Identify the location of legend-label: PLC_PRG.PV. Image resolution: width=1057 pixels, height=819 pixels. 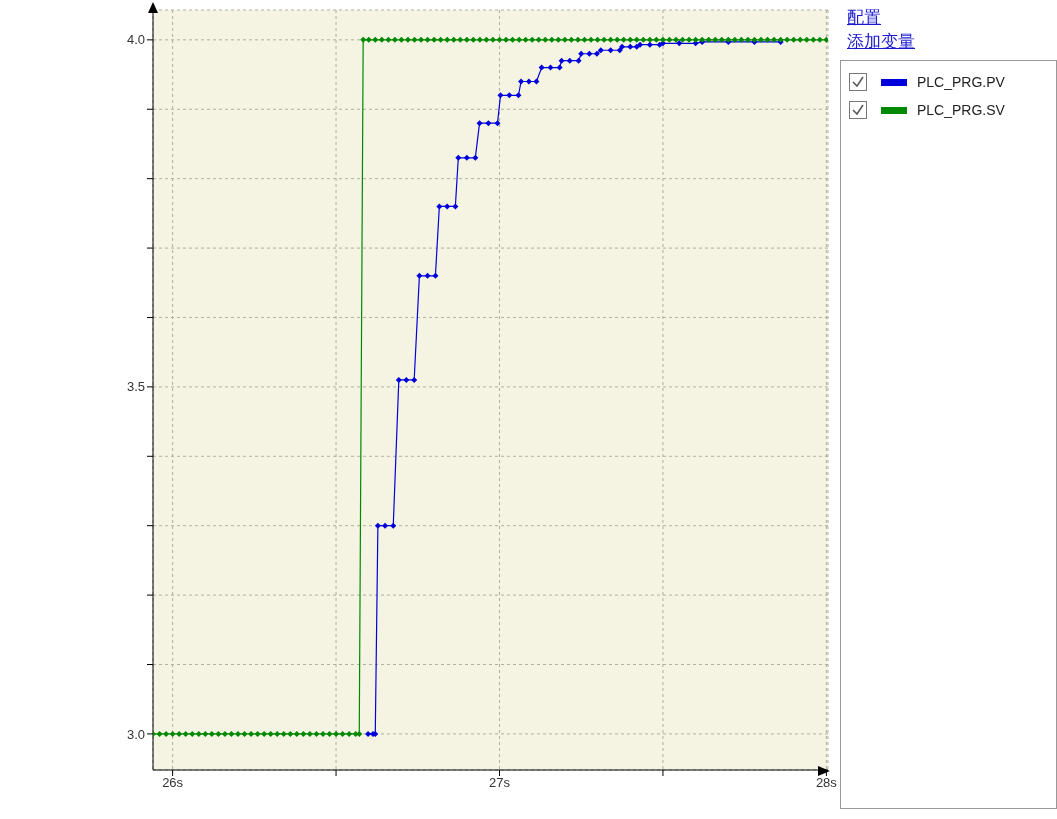
(961, 82).